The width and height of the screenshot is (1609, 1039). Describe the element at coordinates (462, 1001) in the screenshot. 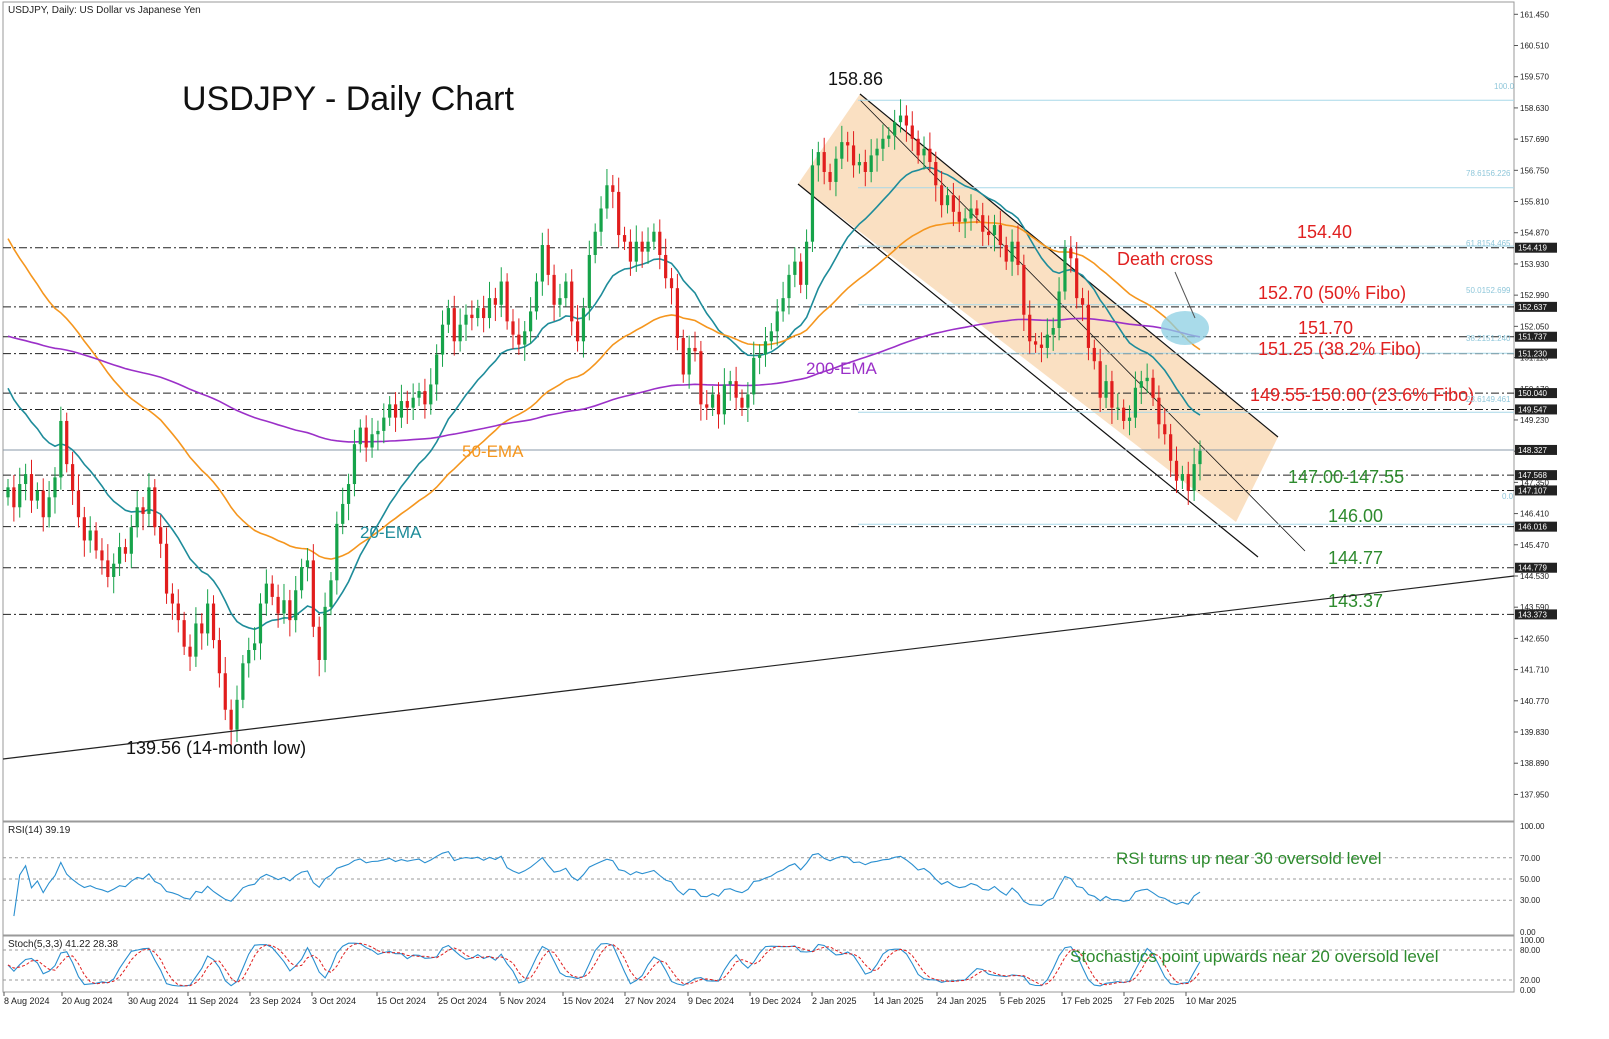

I see `x-tick-label: 25 Oct 2024` at that location.